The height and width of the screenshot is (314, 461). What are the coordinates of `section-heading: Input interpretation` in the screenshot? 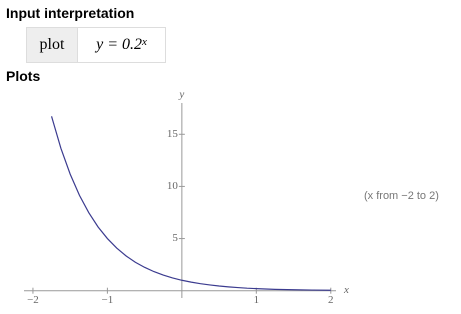 It's located at (70, 13).